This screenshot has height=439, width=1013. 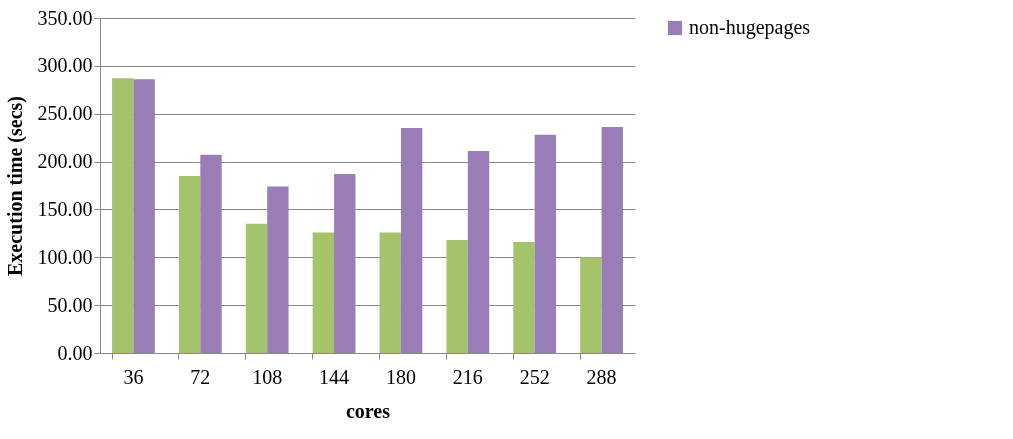 What do you see at coordinates (75, 352) in the screenshot?
I see `y-tick-label: 0.00` at bounding box center [75, 352].